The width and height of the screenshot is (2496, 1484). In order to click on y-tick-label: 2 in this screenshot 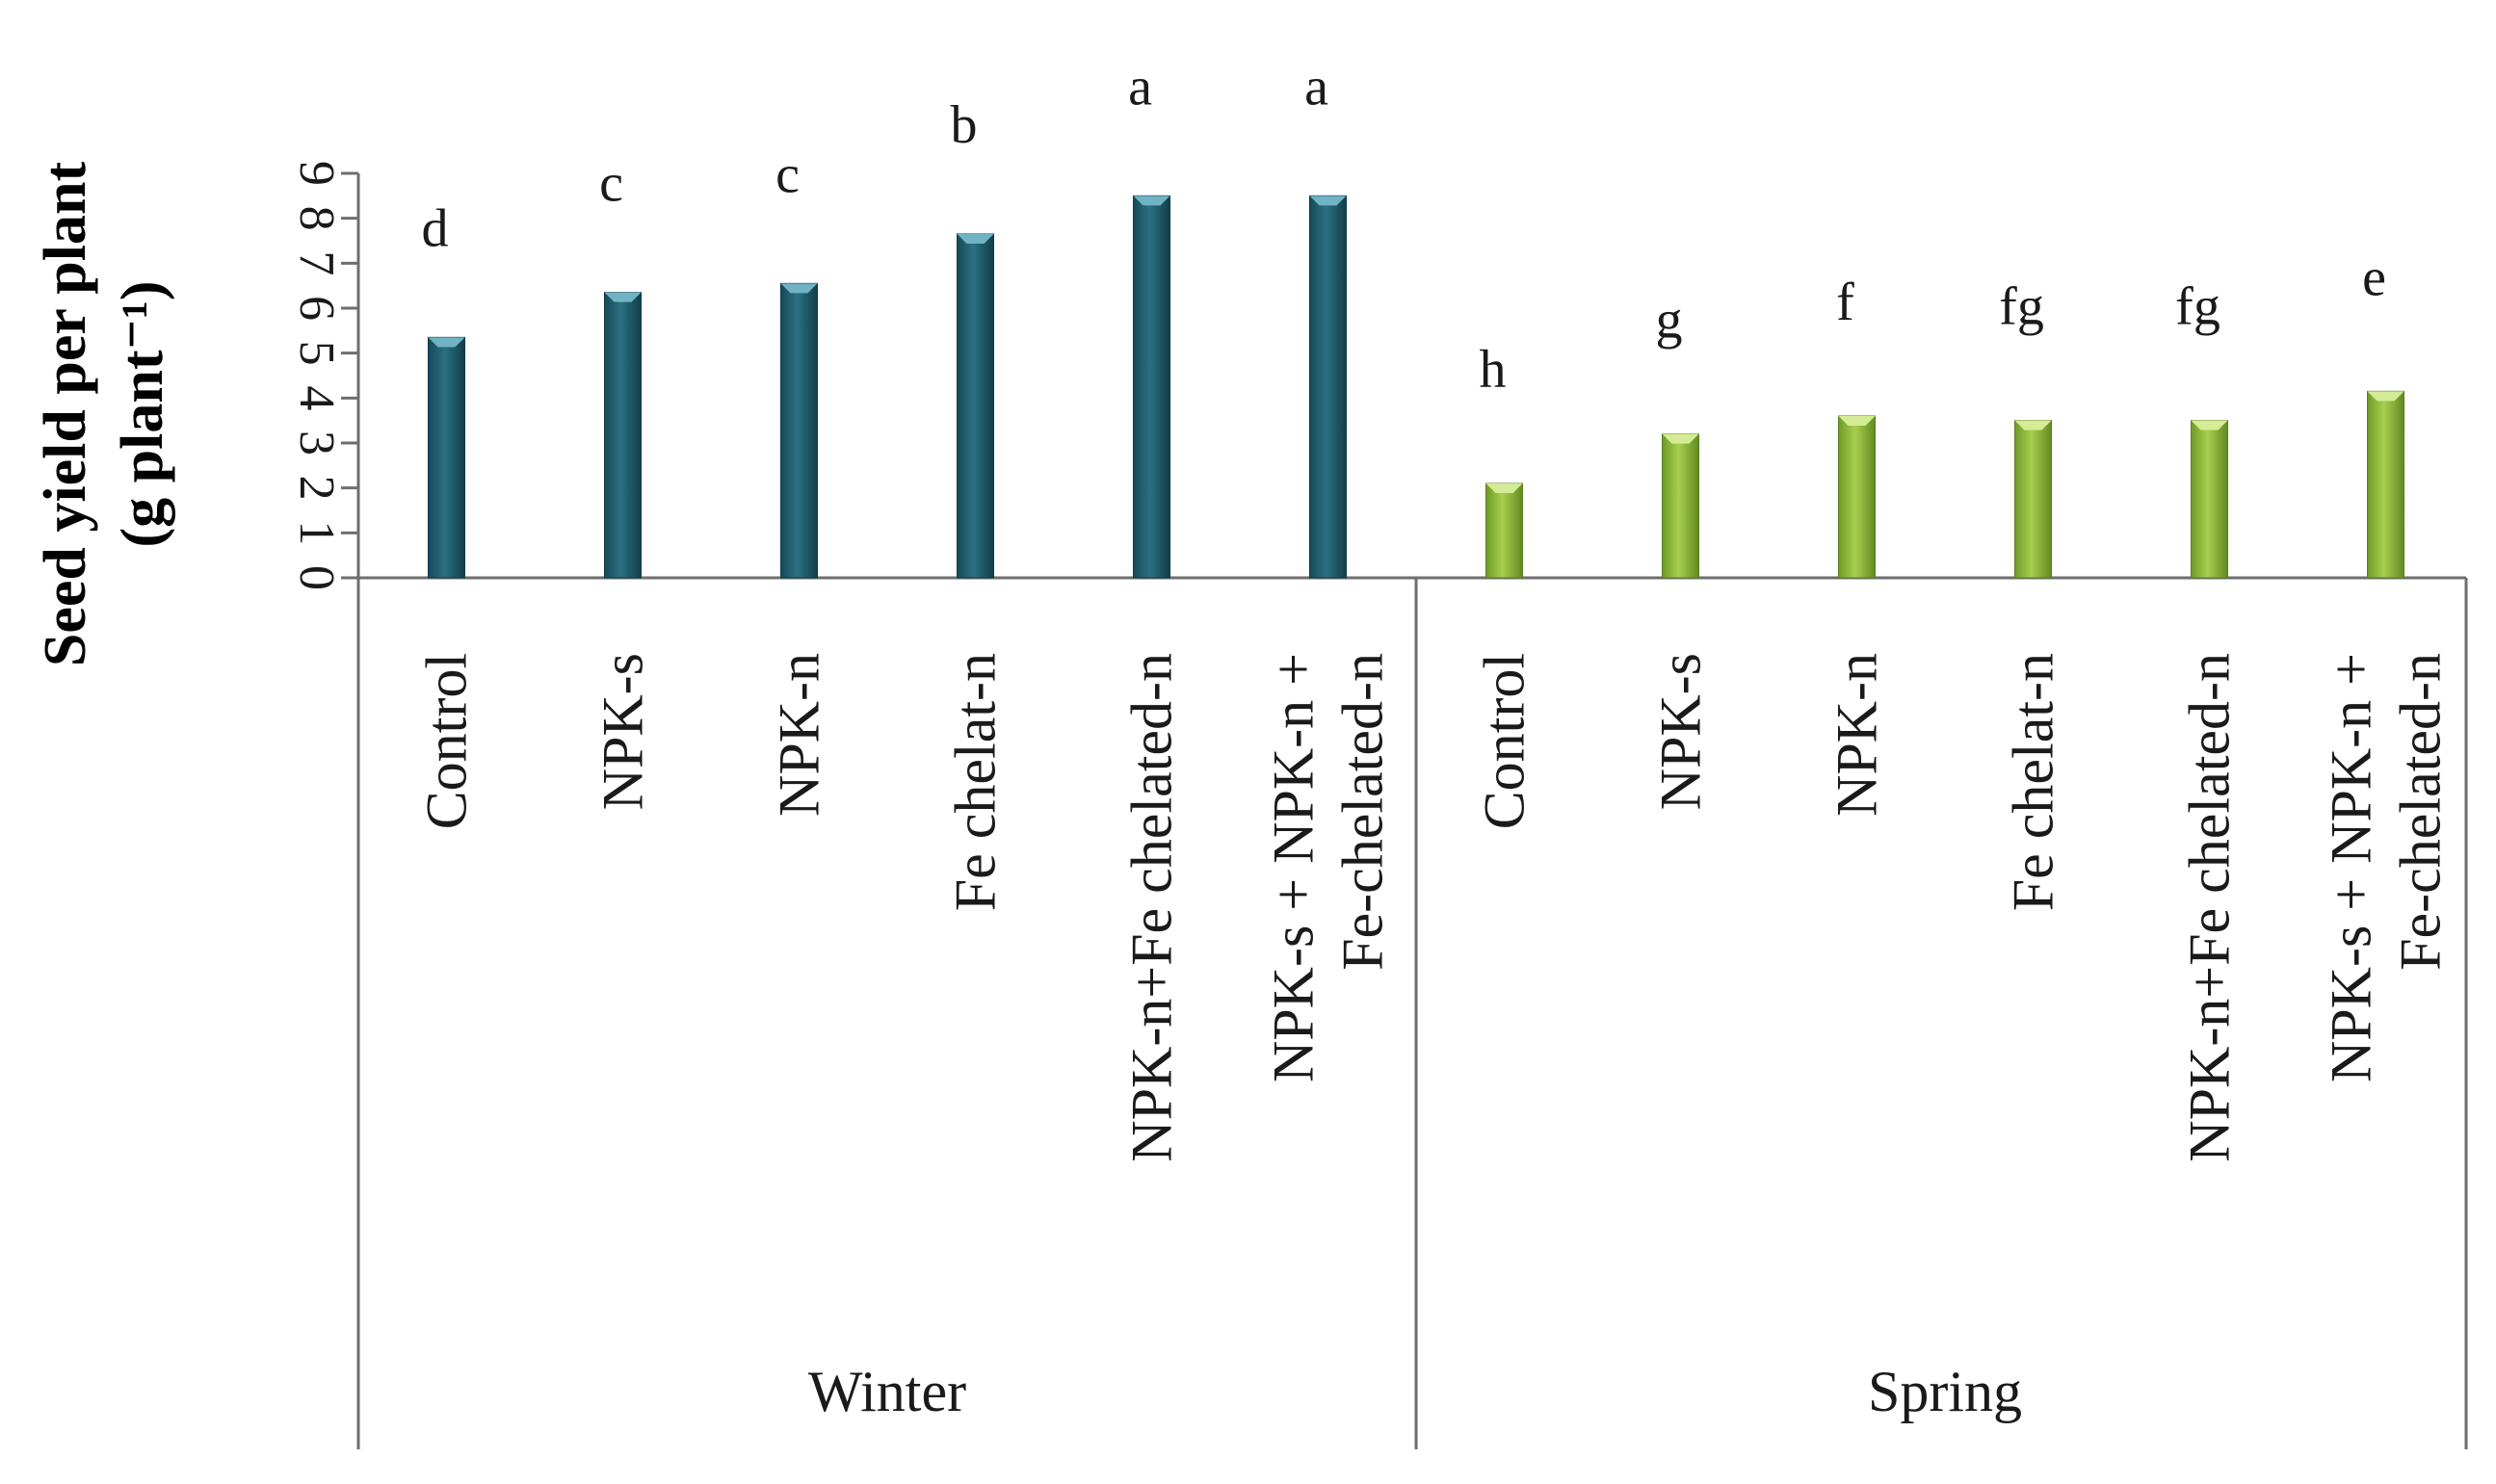, I will do `click(316, 488)`.